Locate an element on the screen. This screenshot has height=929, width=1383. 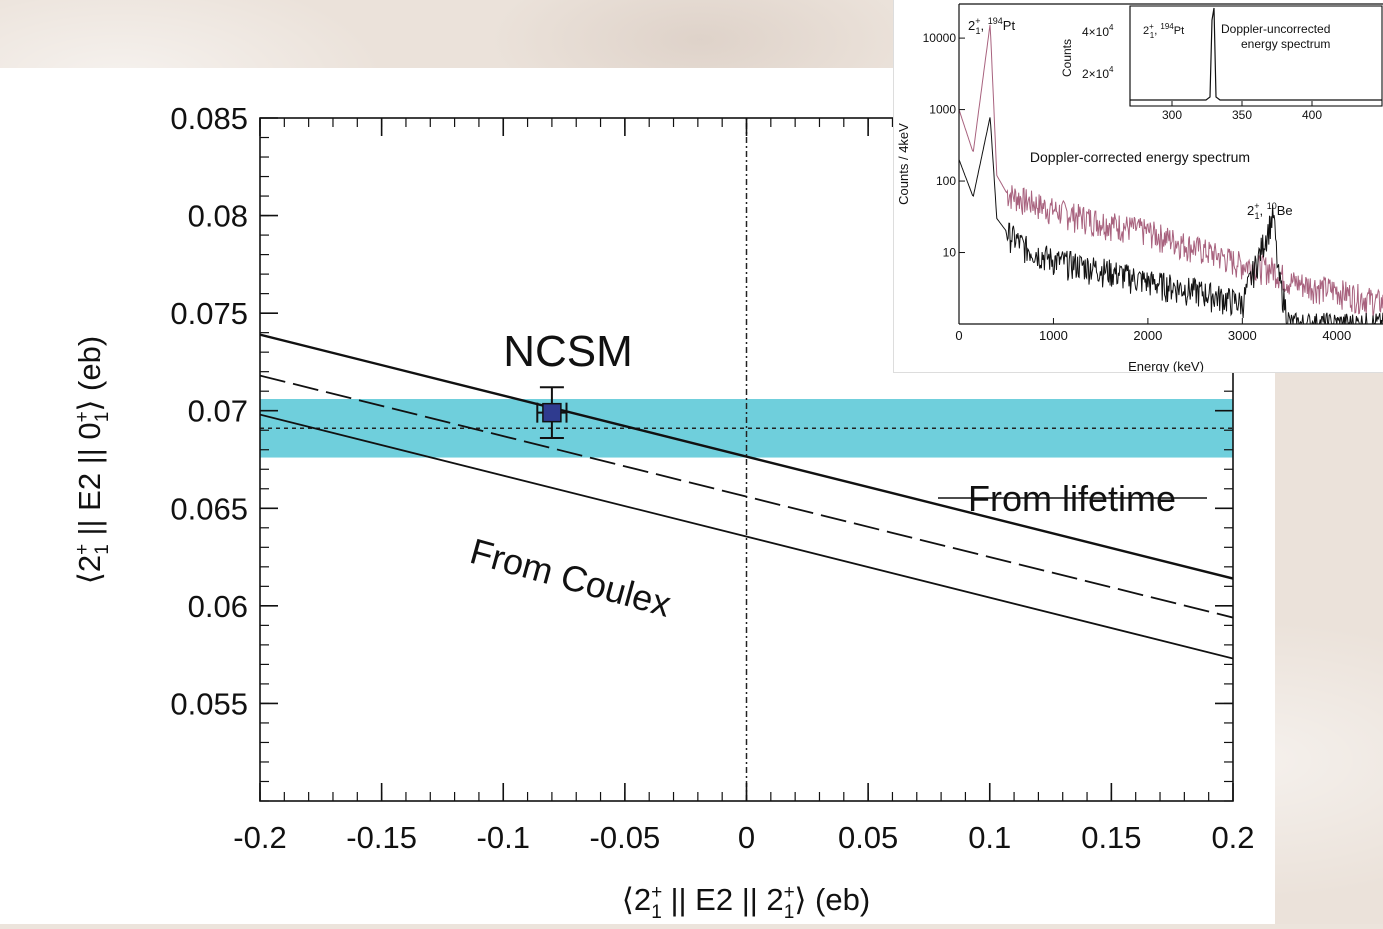
spectrum-x-tick-label: 4000 is located at coordinates (1336, 335).